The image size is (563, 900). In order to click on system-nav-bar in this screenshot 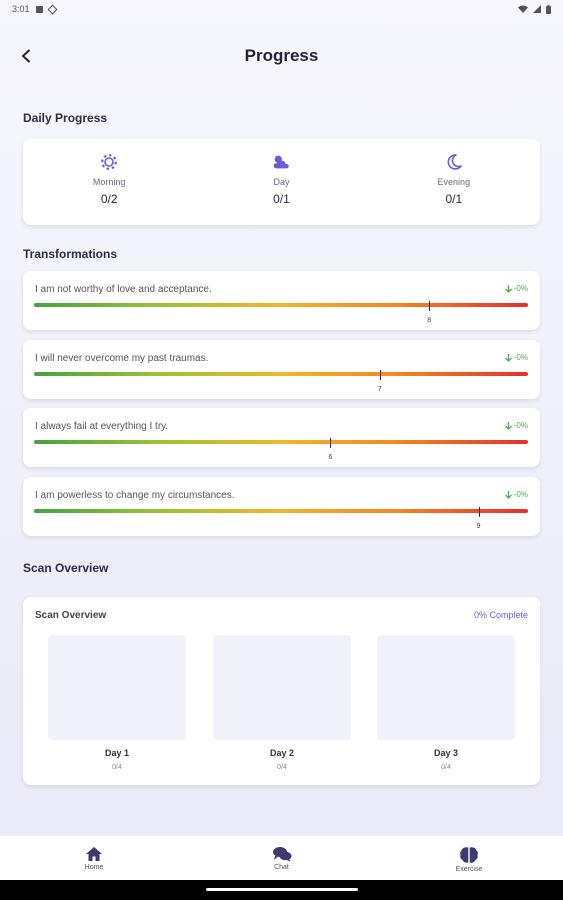, I will do `click(281, 890)`.